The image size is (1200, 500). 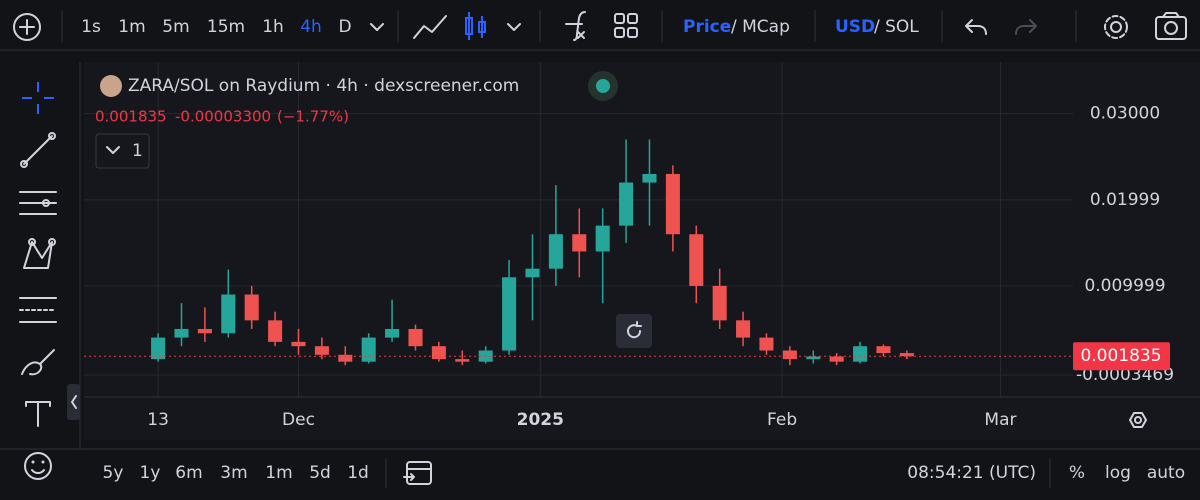 What do you see at coordinates (540, 420) in the screenshot?
I see `x-tick-label: 2025` at bounding box center [540, 420].